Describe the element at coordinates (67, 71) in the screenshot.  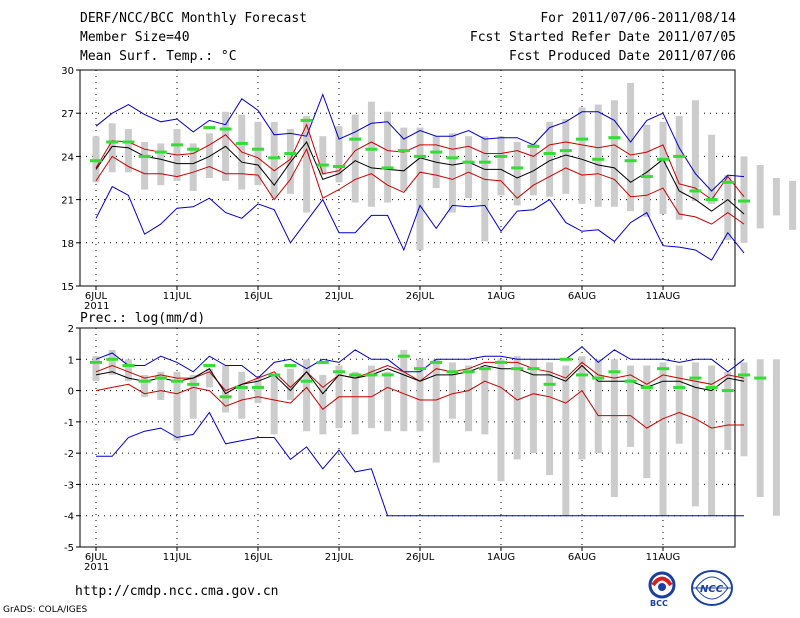
I see `temp-y-tick-label: 30` at that location.